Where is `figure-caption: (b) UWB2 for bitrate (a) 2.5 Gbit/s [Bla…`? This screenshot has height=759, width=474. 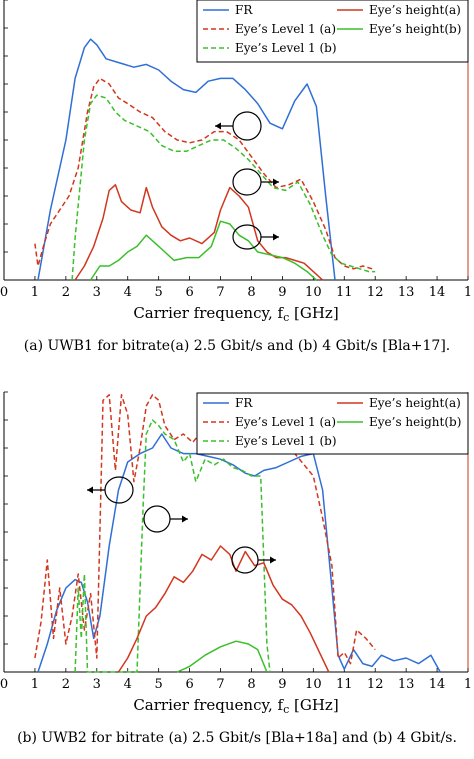
figure-caption: (b) UWB2 for bitrate (a) 2.5 Gbit/s [Bla… is located at coordinates (237, 738).